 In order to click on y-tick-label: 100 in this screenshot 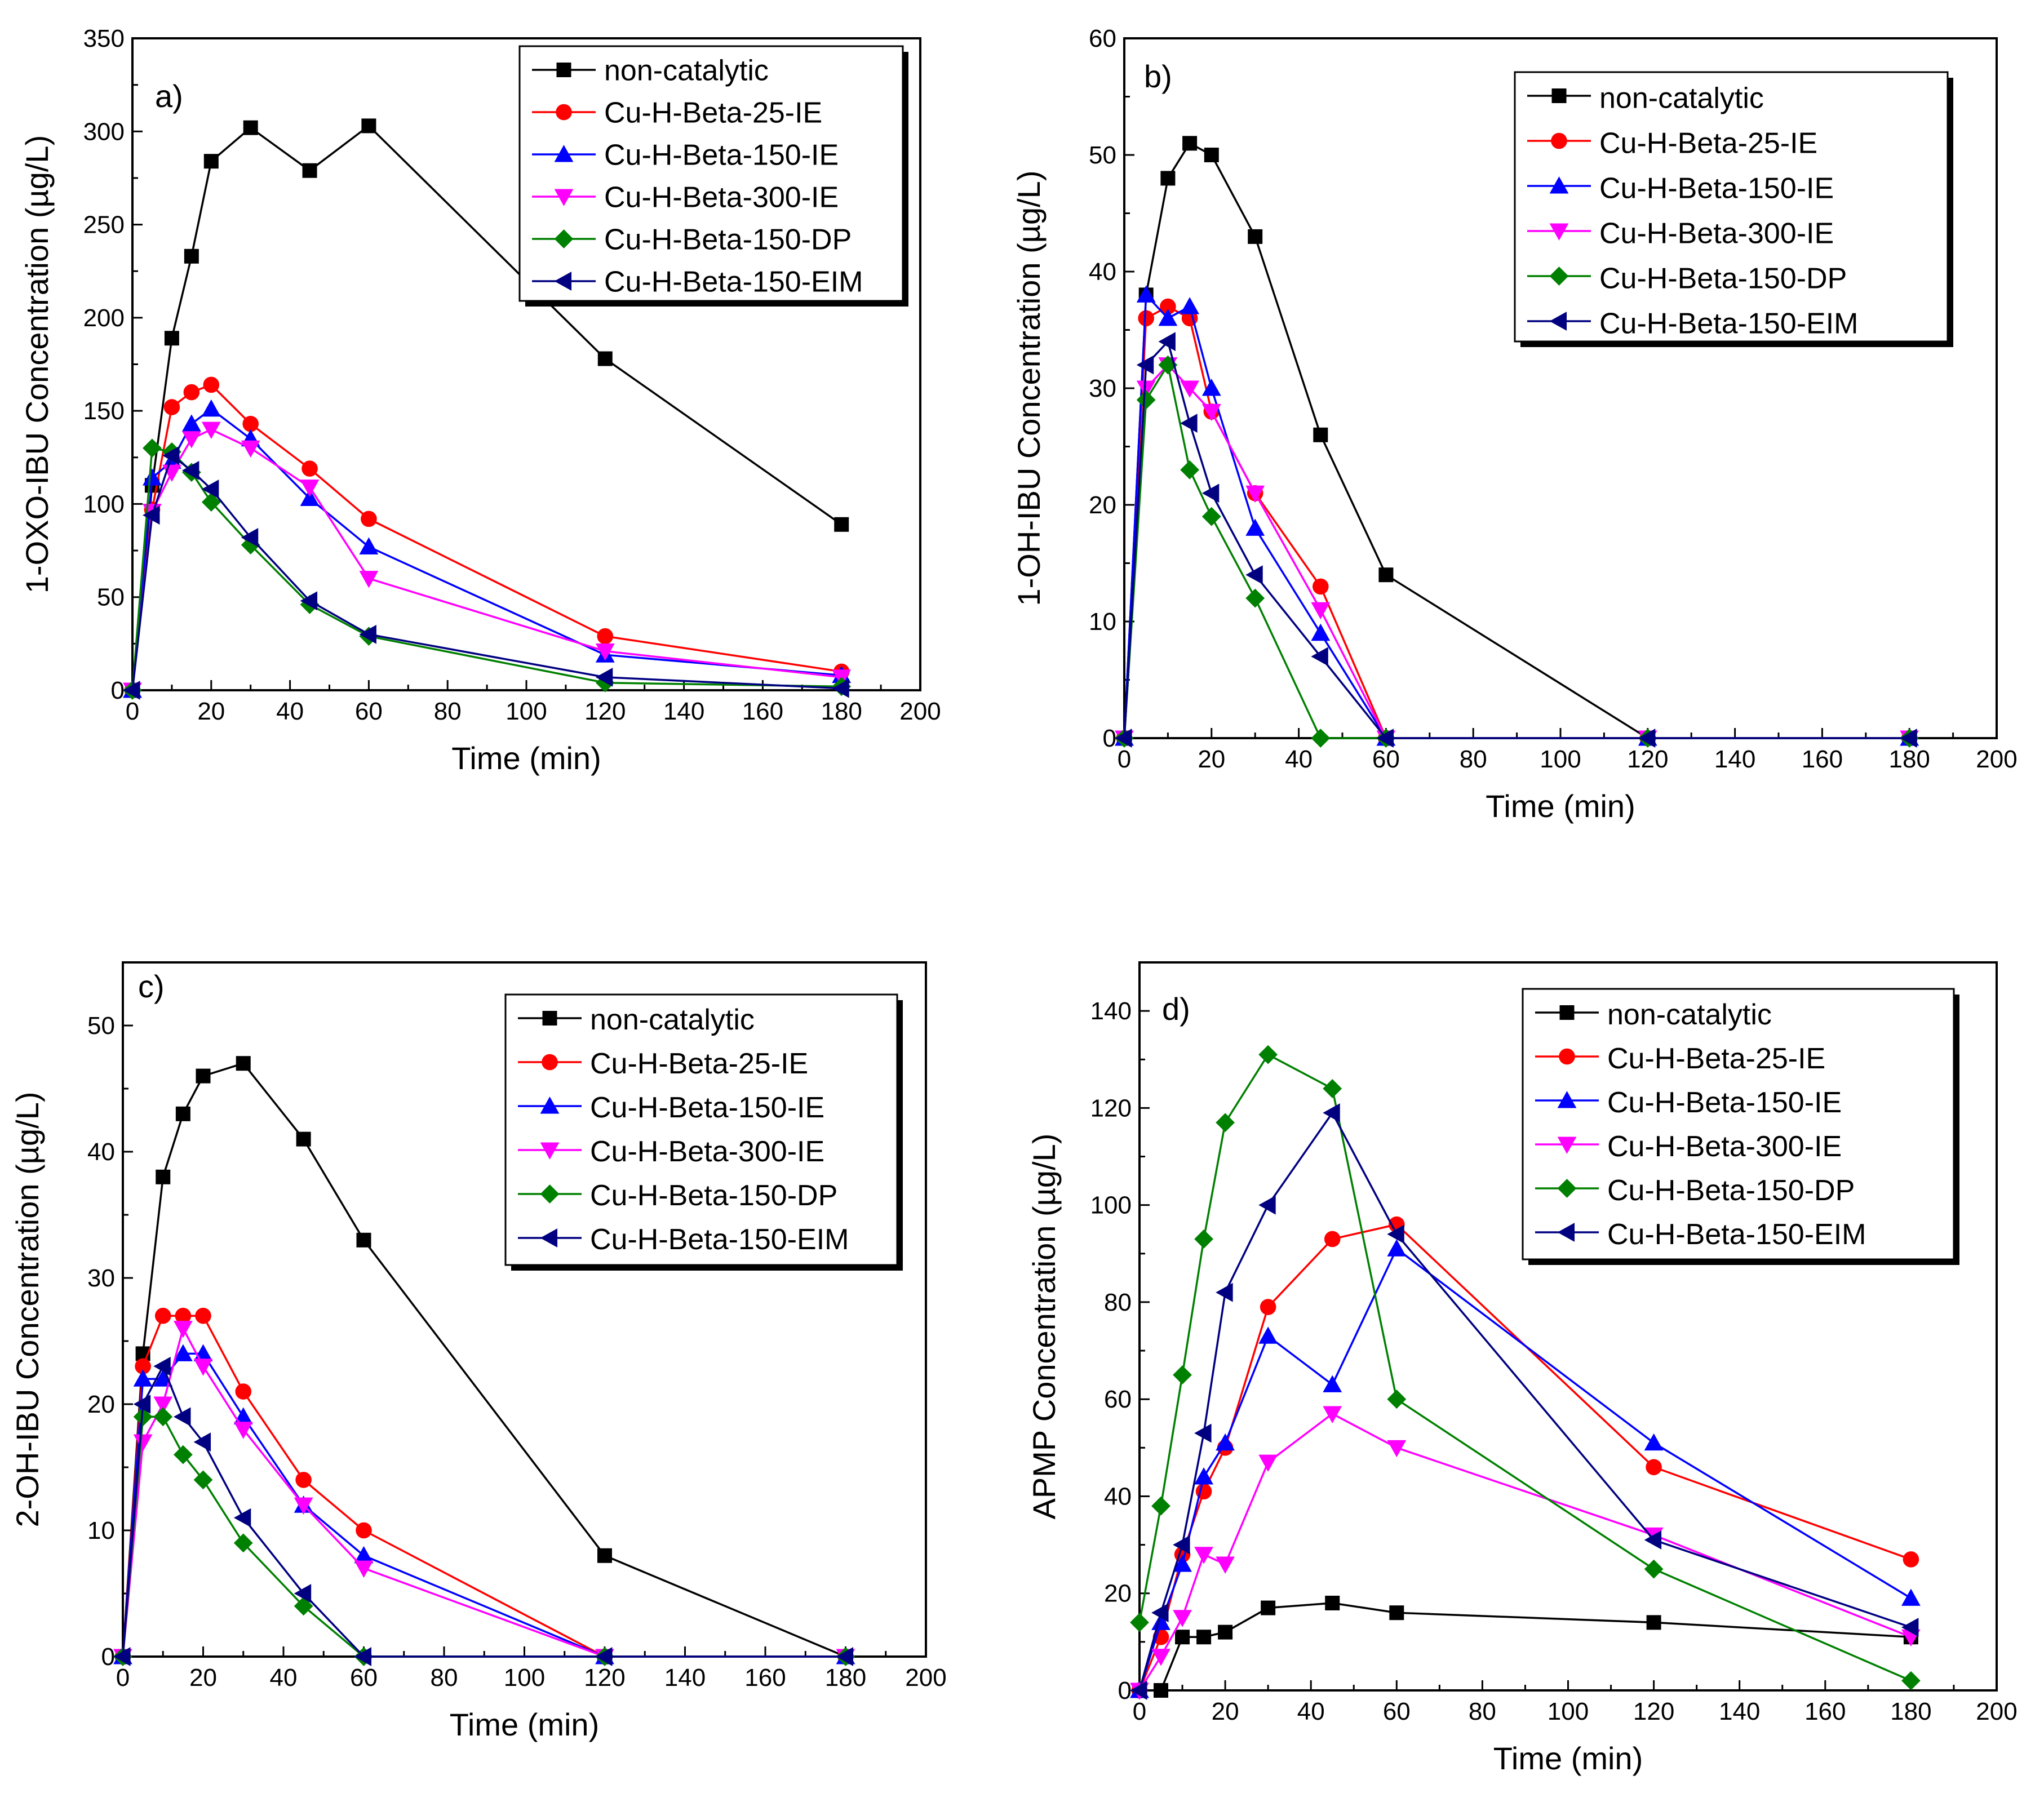, I will do `click(104, 504)`.